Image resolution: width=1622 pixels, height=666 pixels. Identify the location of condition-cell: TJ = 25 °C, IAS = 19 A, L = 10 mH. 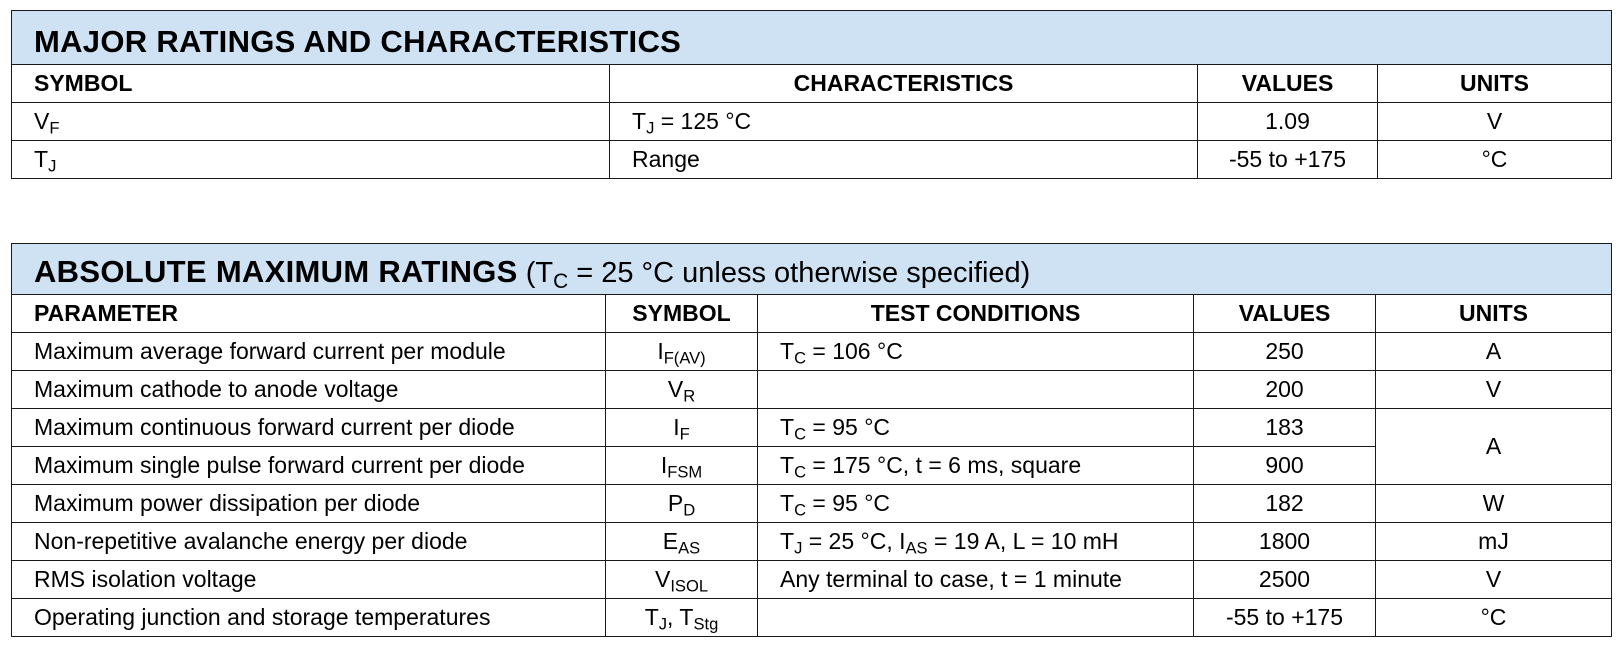
(975, 541).